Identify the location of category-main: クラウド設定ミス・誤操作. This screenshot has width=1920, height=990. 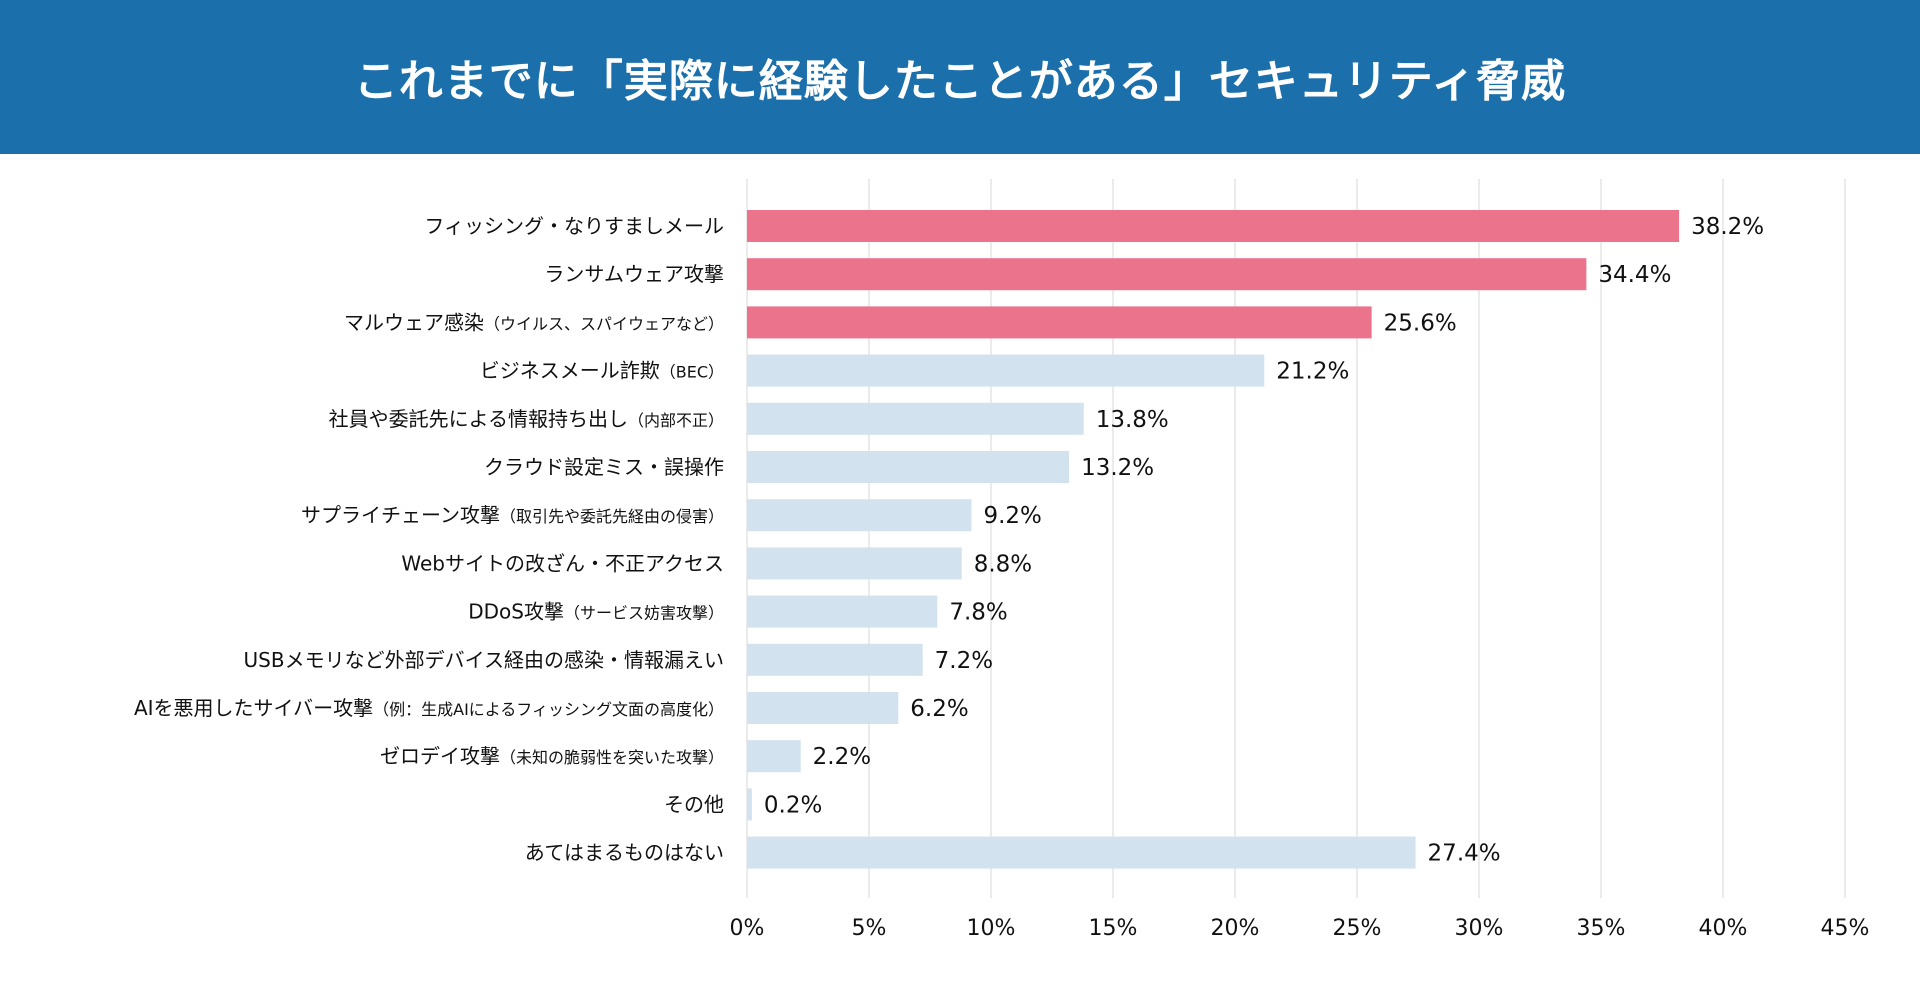
(604, 467).